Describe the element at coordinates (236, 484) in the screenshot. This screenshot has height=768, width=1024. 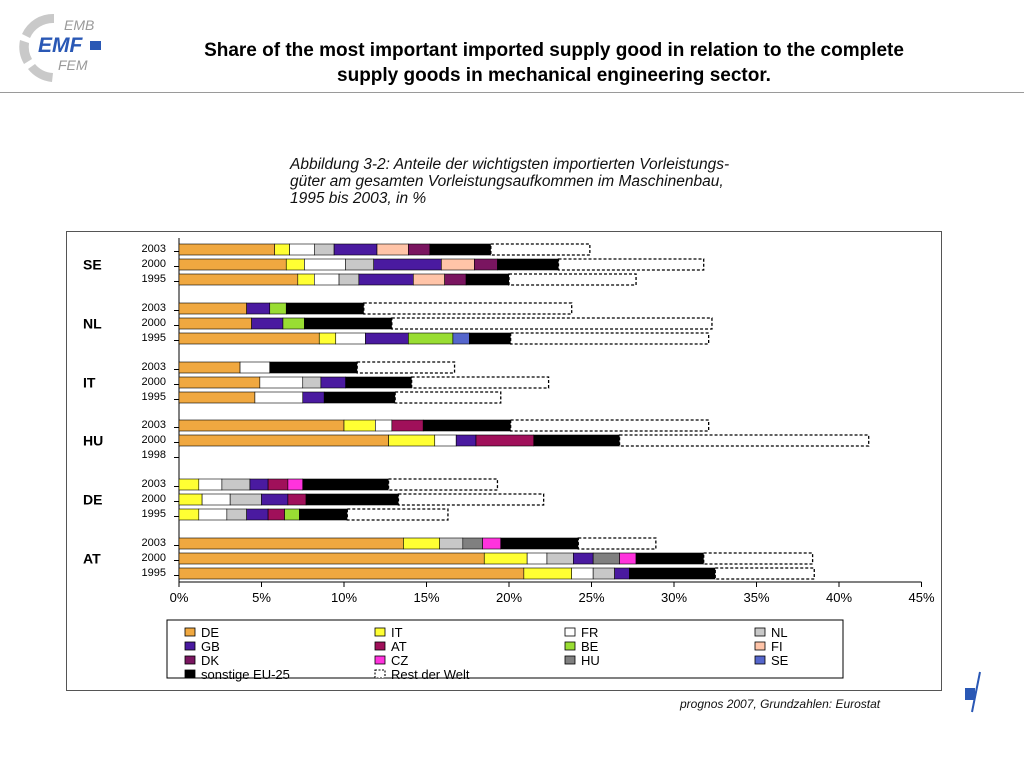
I see `bar-segment-DE-2003-nl` at that location.